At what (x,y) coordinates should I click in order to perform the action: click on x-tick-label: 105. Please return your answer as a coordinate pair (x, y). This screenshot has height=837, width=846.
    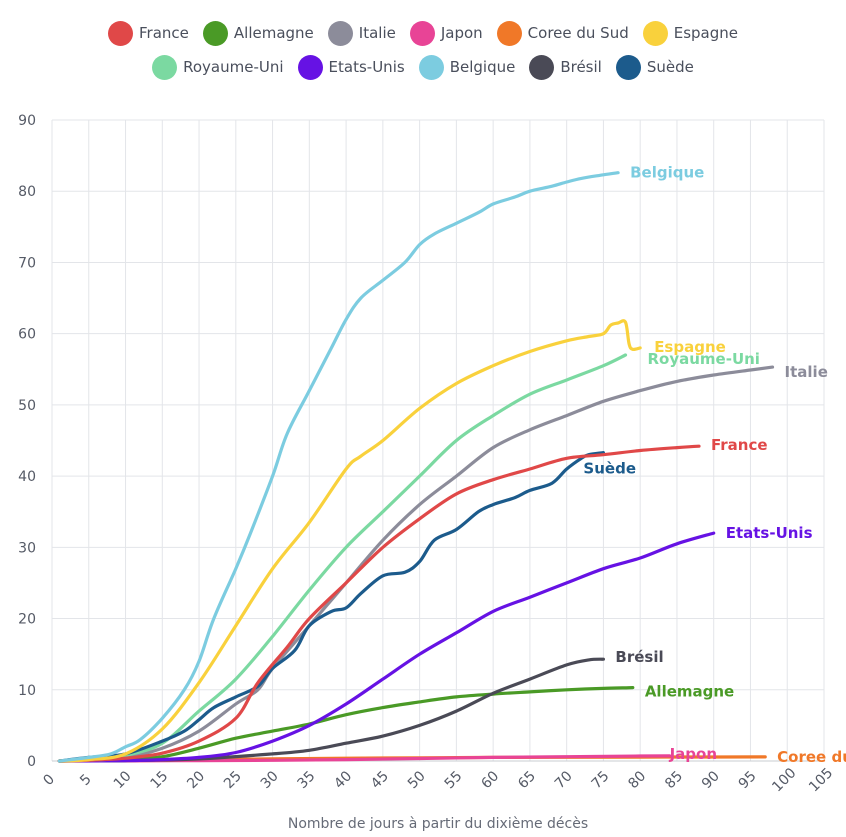
    Looking at the image, I should click on (821, 780).